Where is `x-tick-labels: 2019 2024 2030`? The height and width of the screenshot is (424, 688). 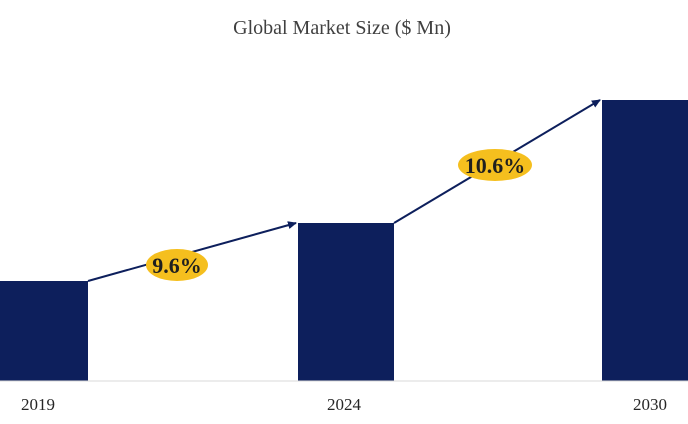 x-tick-labels: 2019 2024 2030 is located at coordinates (344, 404).